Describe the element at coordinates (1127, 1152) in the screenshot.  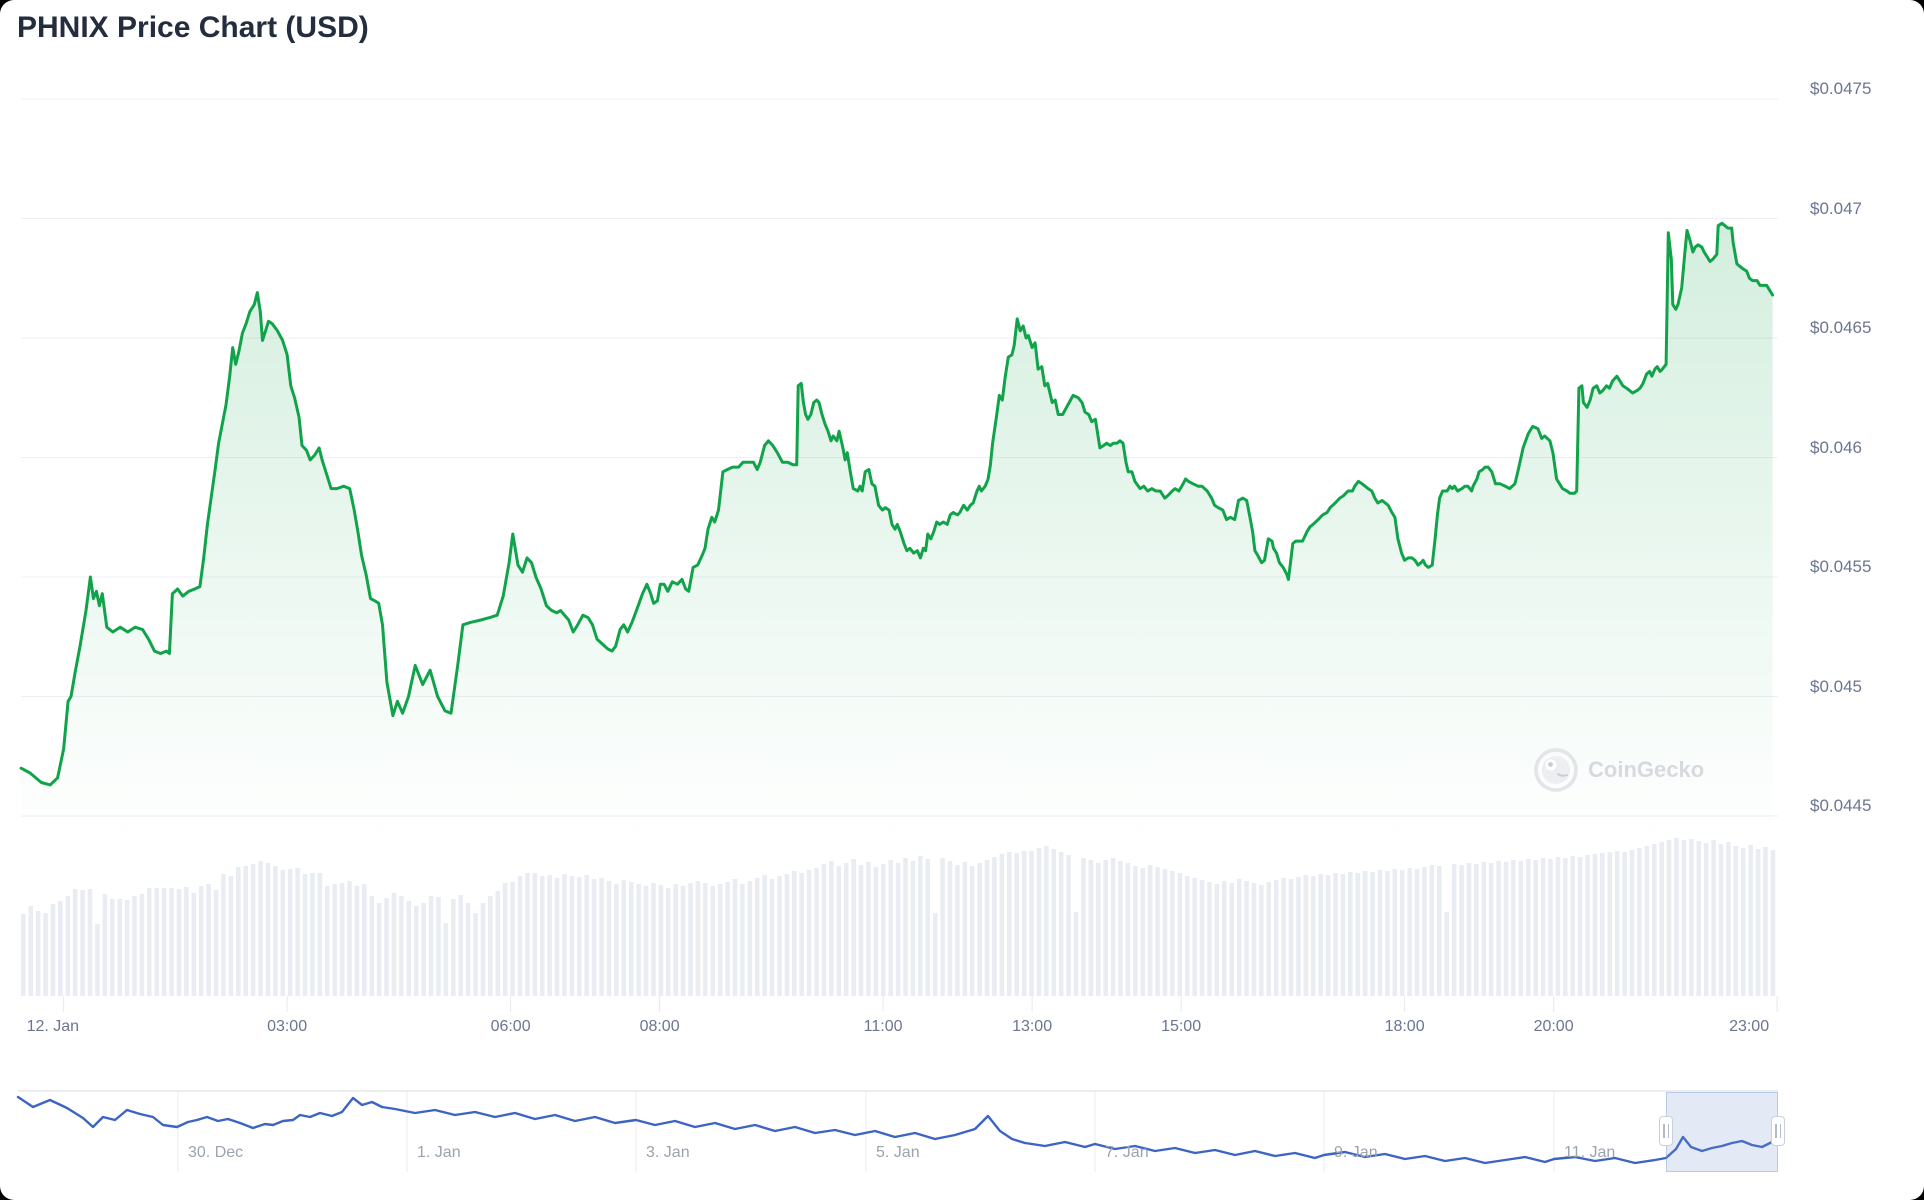
I see `navigator-date-label: 7. Jan` at that location.